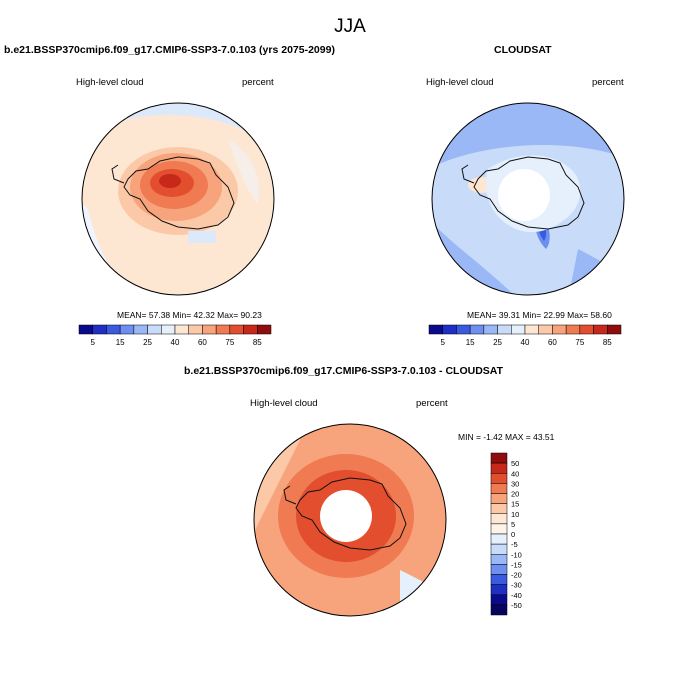 The width and height of the screenshot is (700, 700). What do you see at coordinates (506, 437) in the screenshot?
I see `panel3-stats: MIN = -1.42 MAX = 43.51` at bounding box center [506, 437].